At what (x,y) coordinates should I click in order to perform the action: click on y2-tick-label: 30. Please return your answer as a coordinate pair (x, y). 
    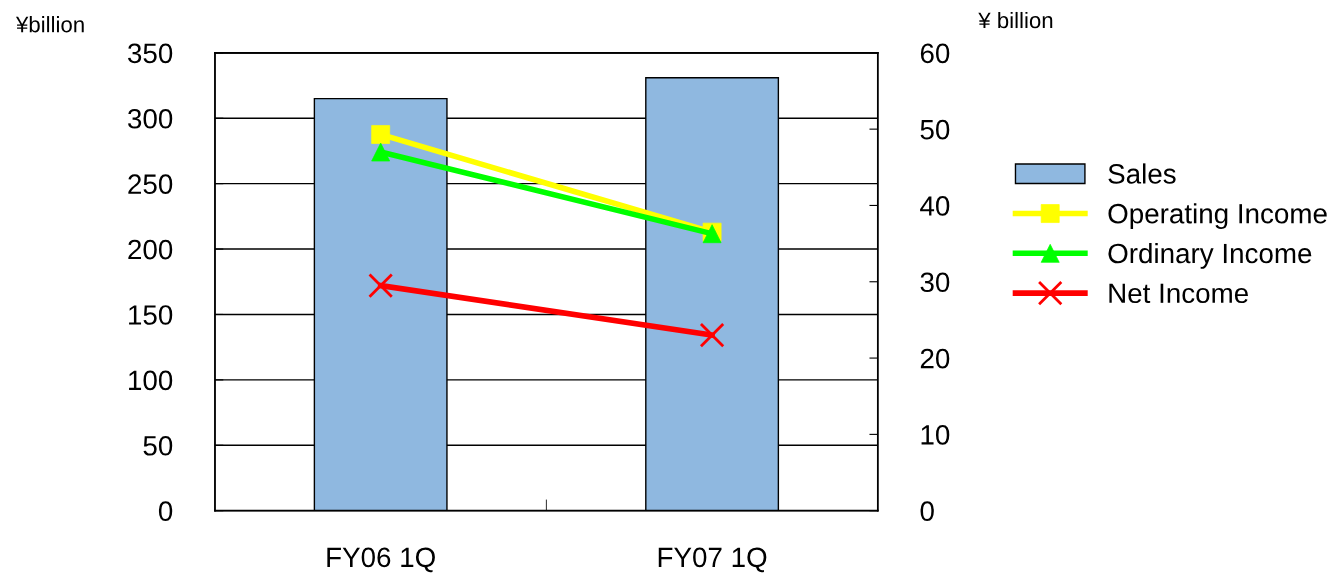
    Looking at the image, I should click on (935, 282).